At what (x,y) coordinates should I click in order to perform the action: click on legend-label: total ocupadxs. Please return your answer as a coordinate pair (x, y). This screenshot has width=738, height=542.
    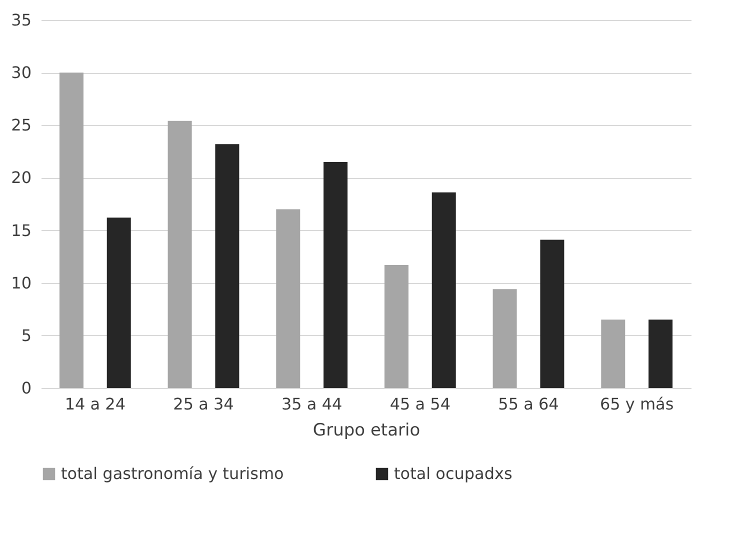
    Looking at the image, I should click on (453, 473).